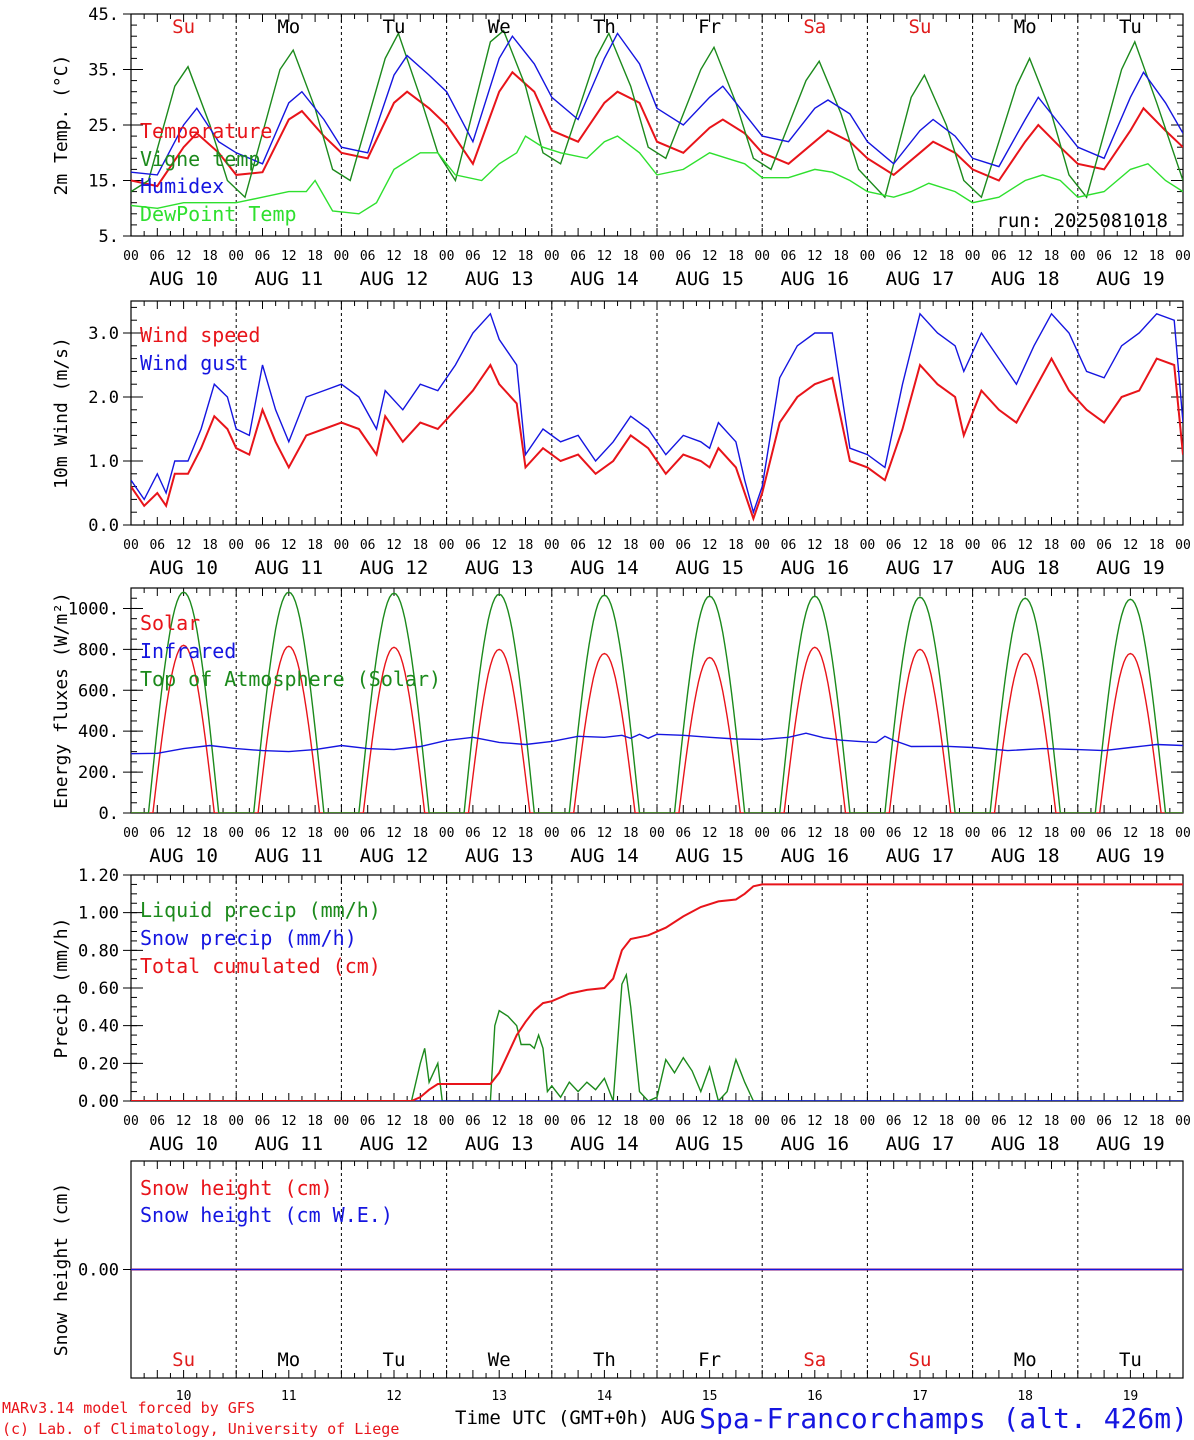 Image resolution: width=1194 pixels, height=1440 pixels. Describe the element at coordinates (288, 279) in the screenshot. I see `date-label: AUG 11` at that location.